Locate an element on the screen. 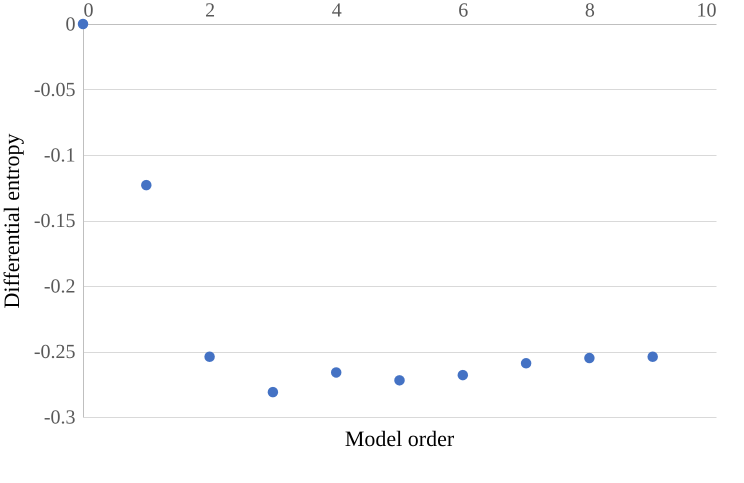 This screenshot has width=744, height=483. y-tick-label: -0.3 is located at coordinates (60, 417).